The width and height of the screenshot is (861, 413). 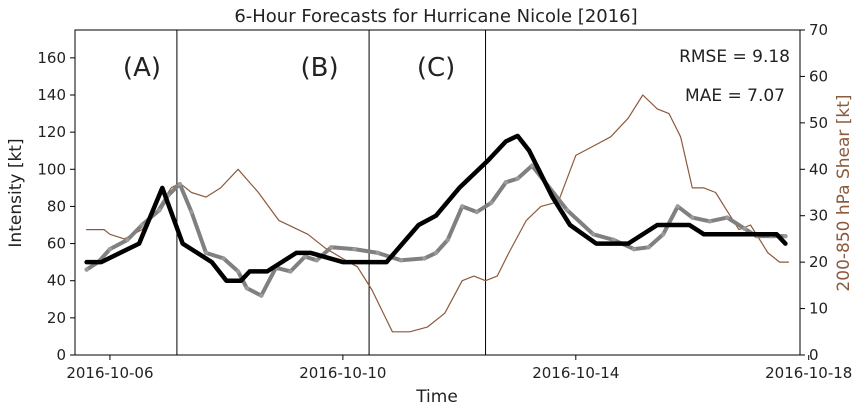 I want to click on y-tick-label: 140, so click(x=51, y=95).